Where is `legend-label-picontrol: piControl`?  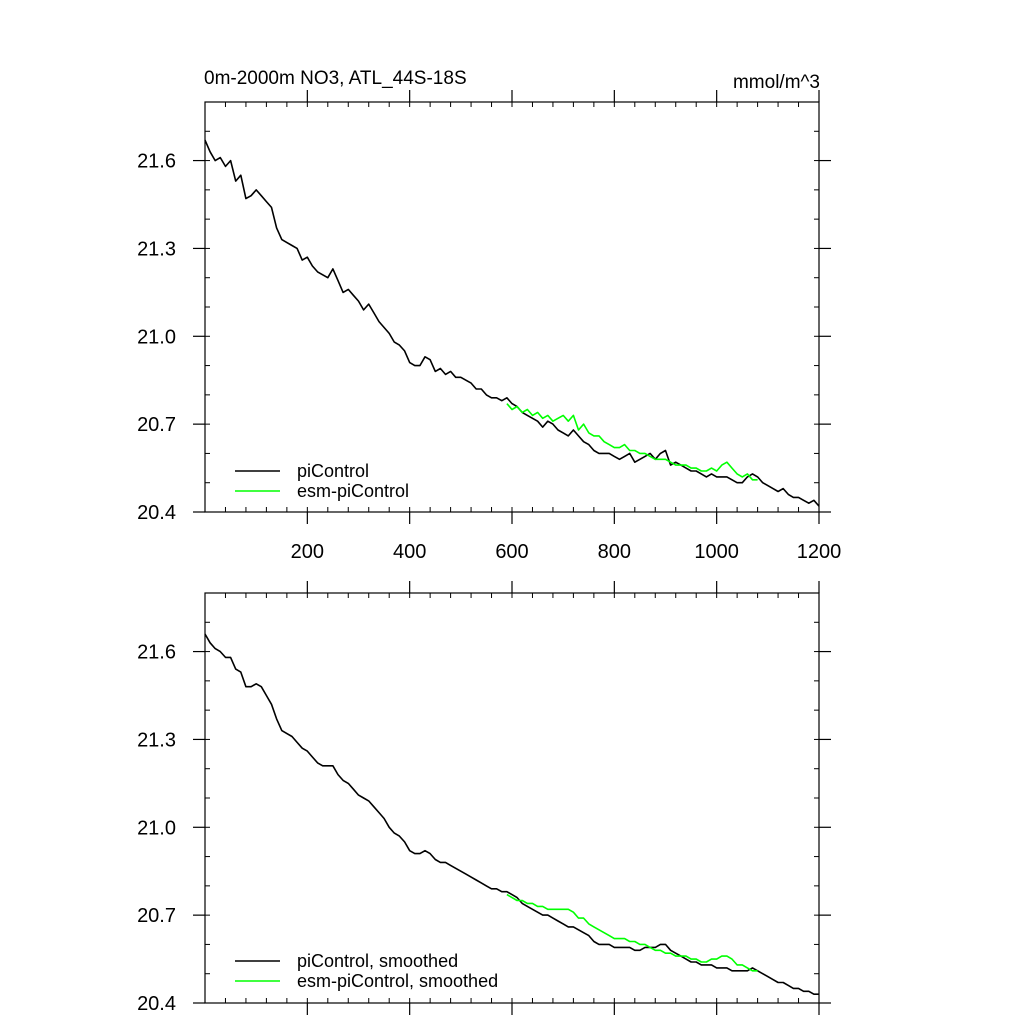 legend-label-picontrol: piControl is located at coordinates (333, 471).